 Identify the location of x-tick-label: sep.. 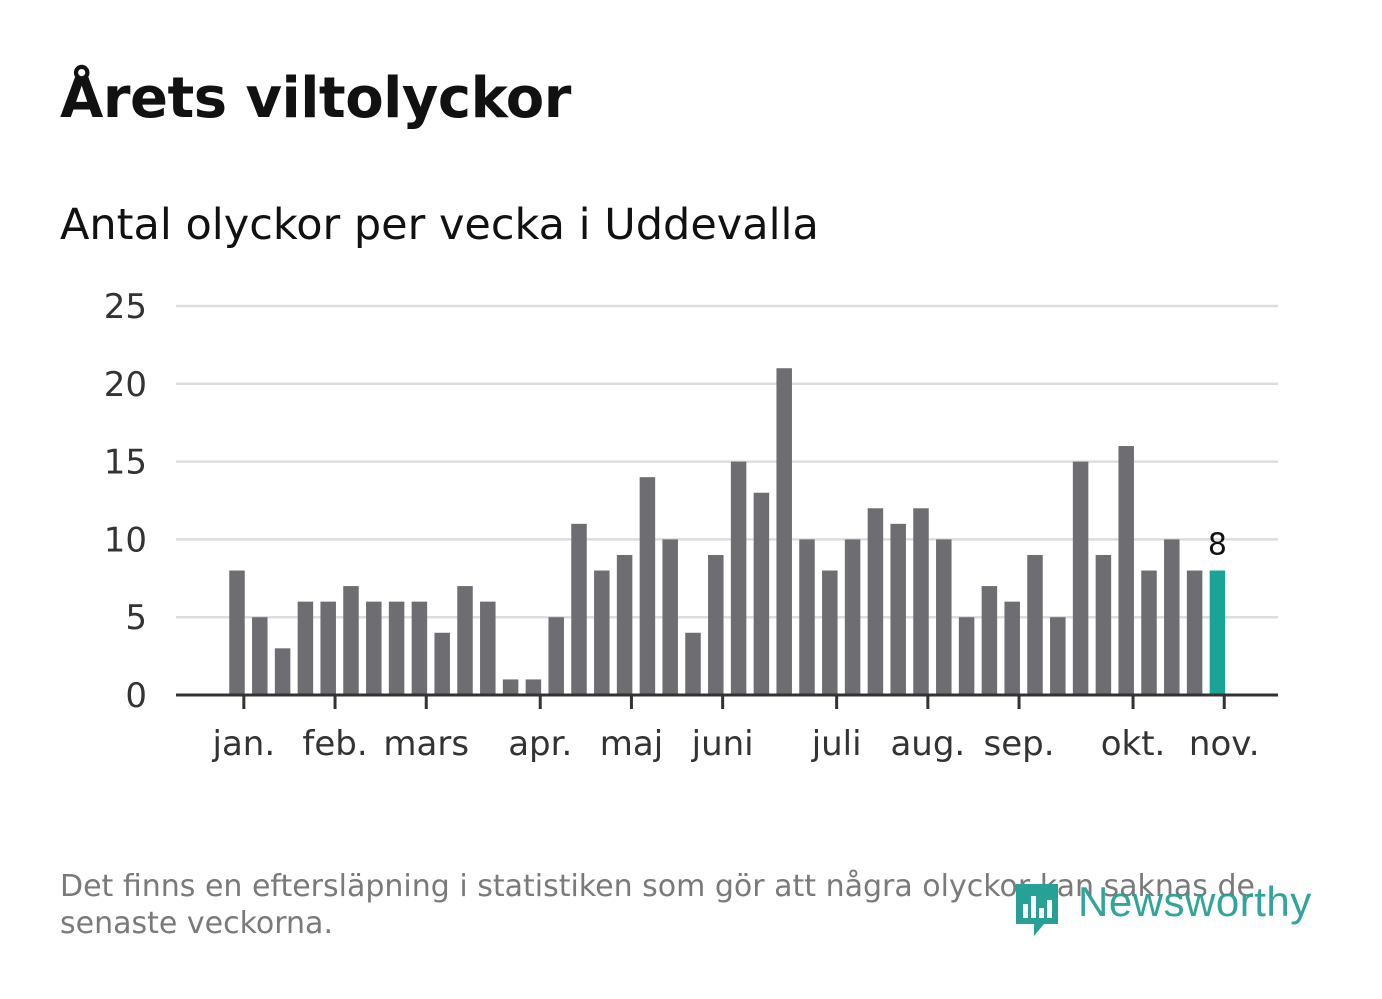
(1019, 744).